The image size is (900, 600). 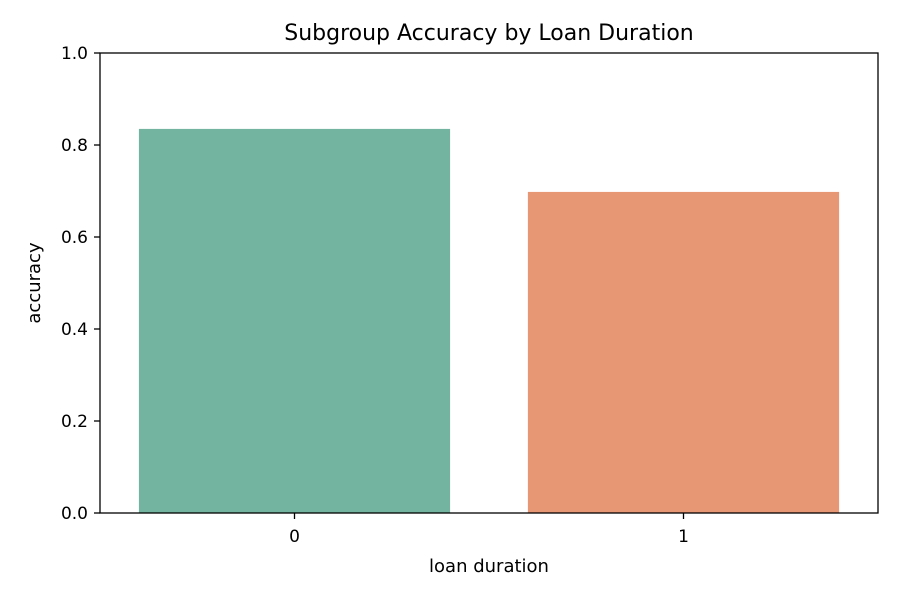 I want to click on y-tick-label: 0.6, so click(x=74, y=238).